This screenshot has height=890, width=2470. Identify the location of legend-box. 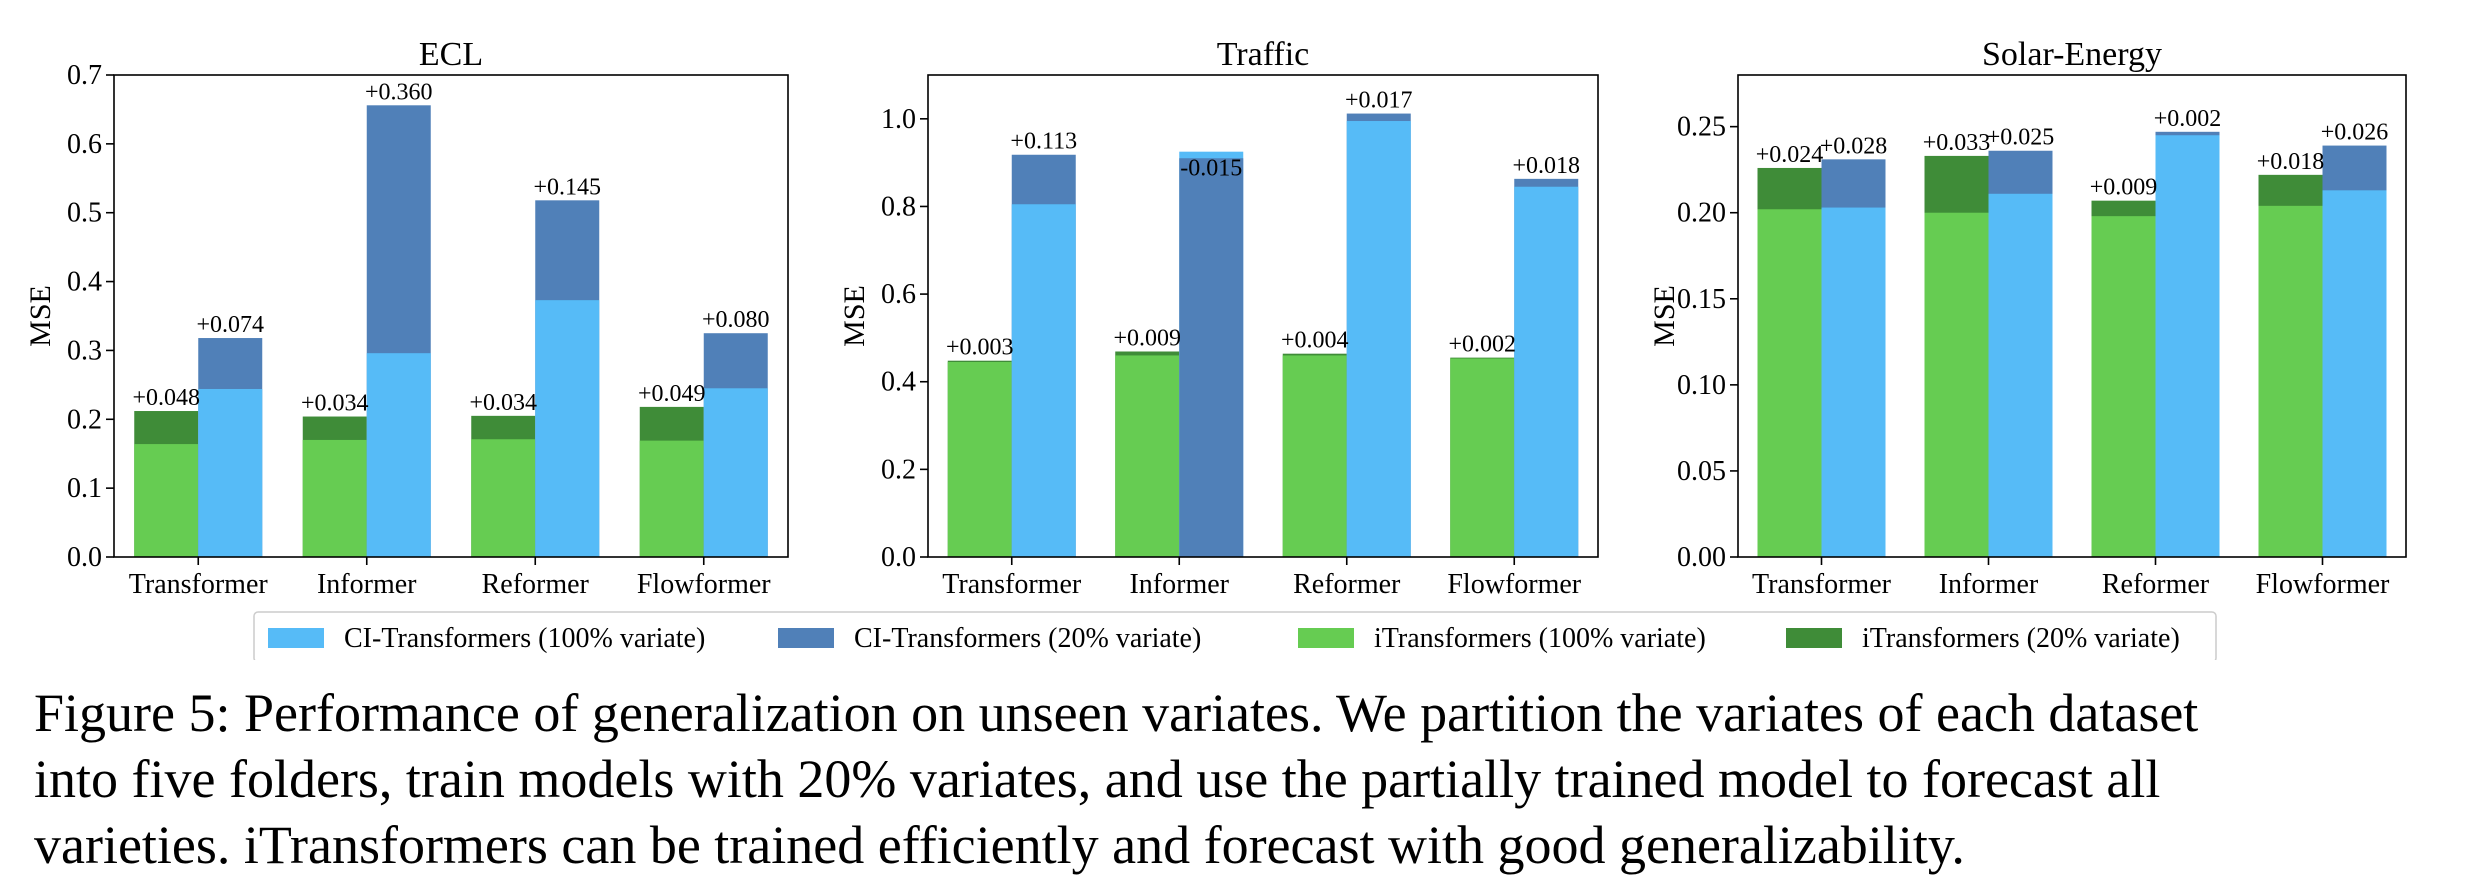
(1235, 635).